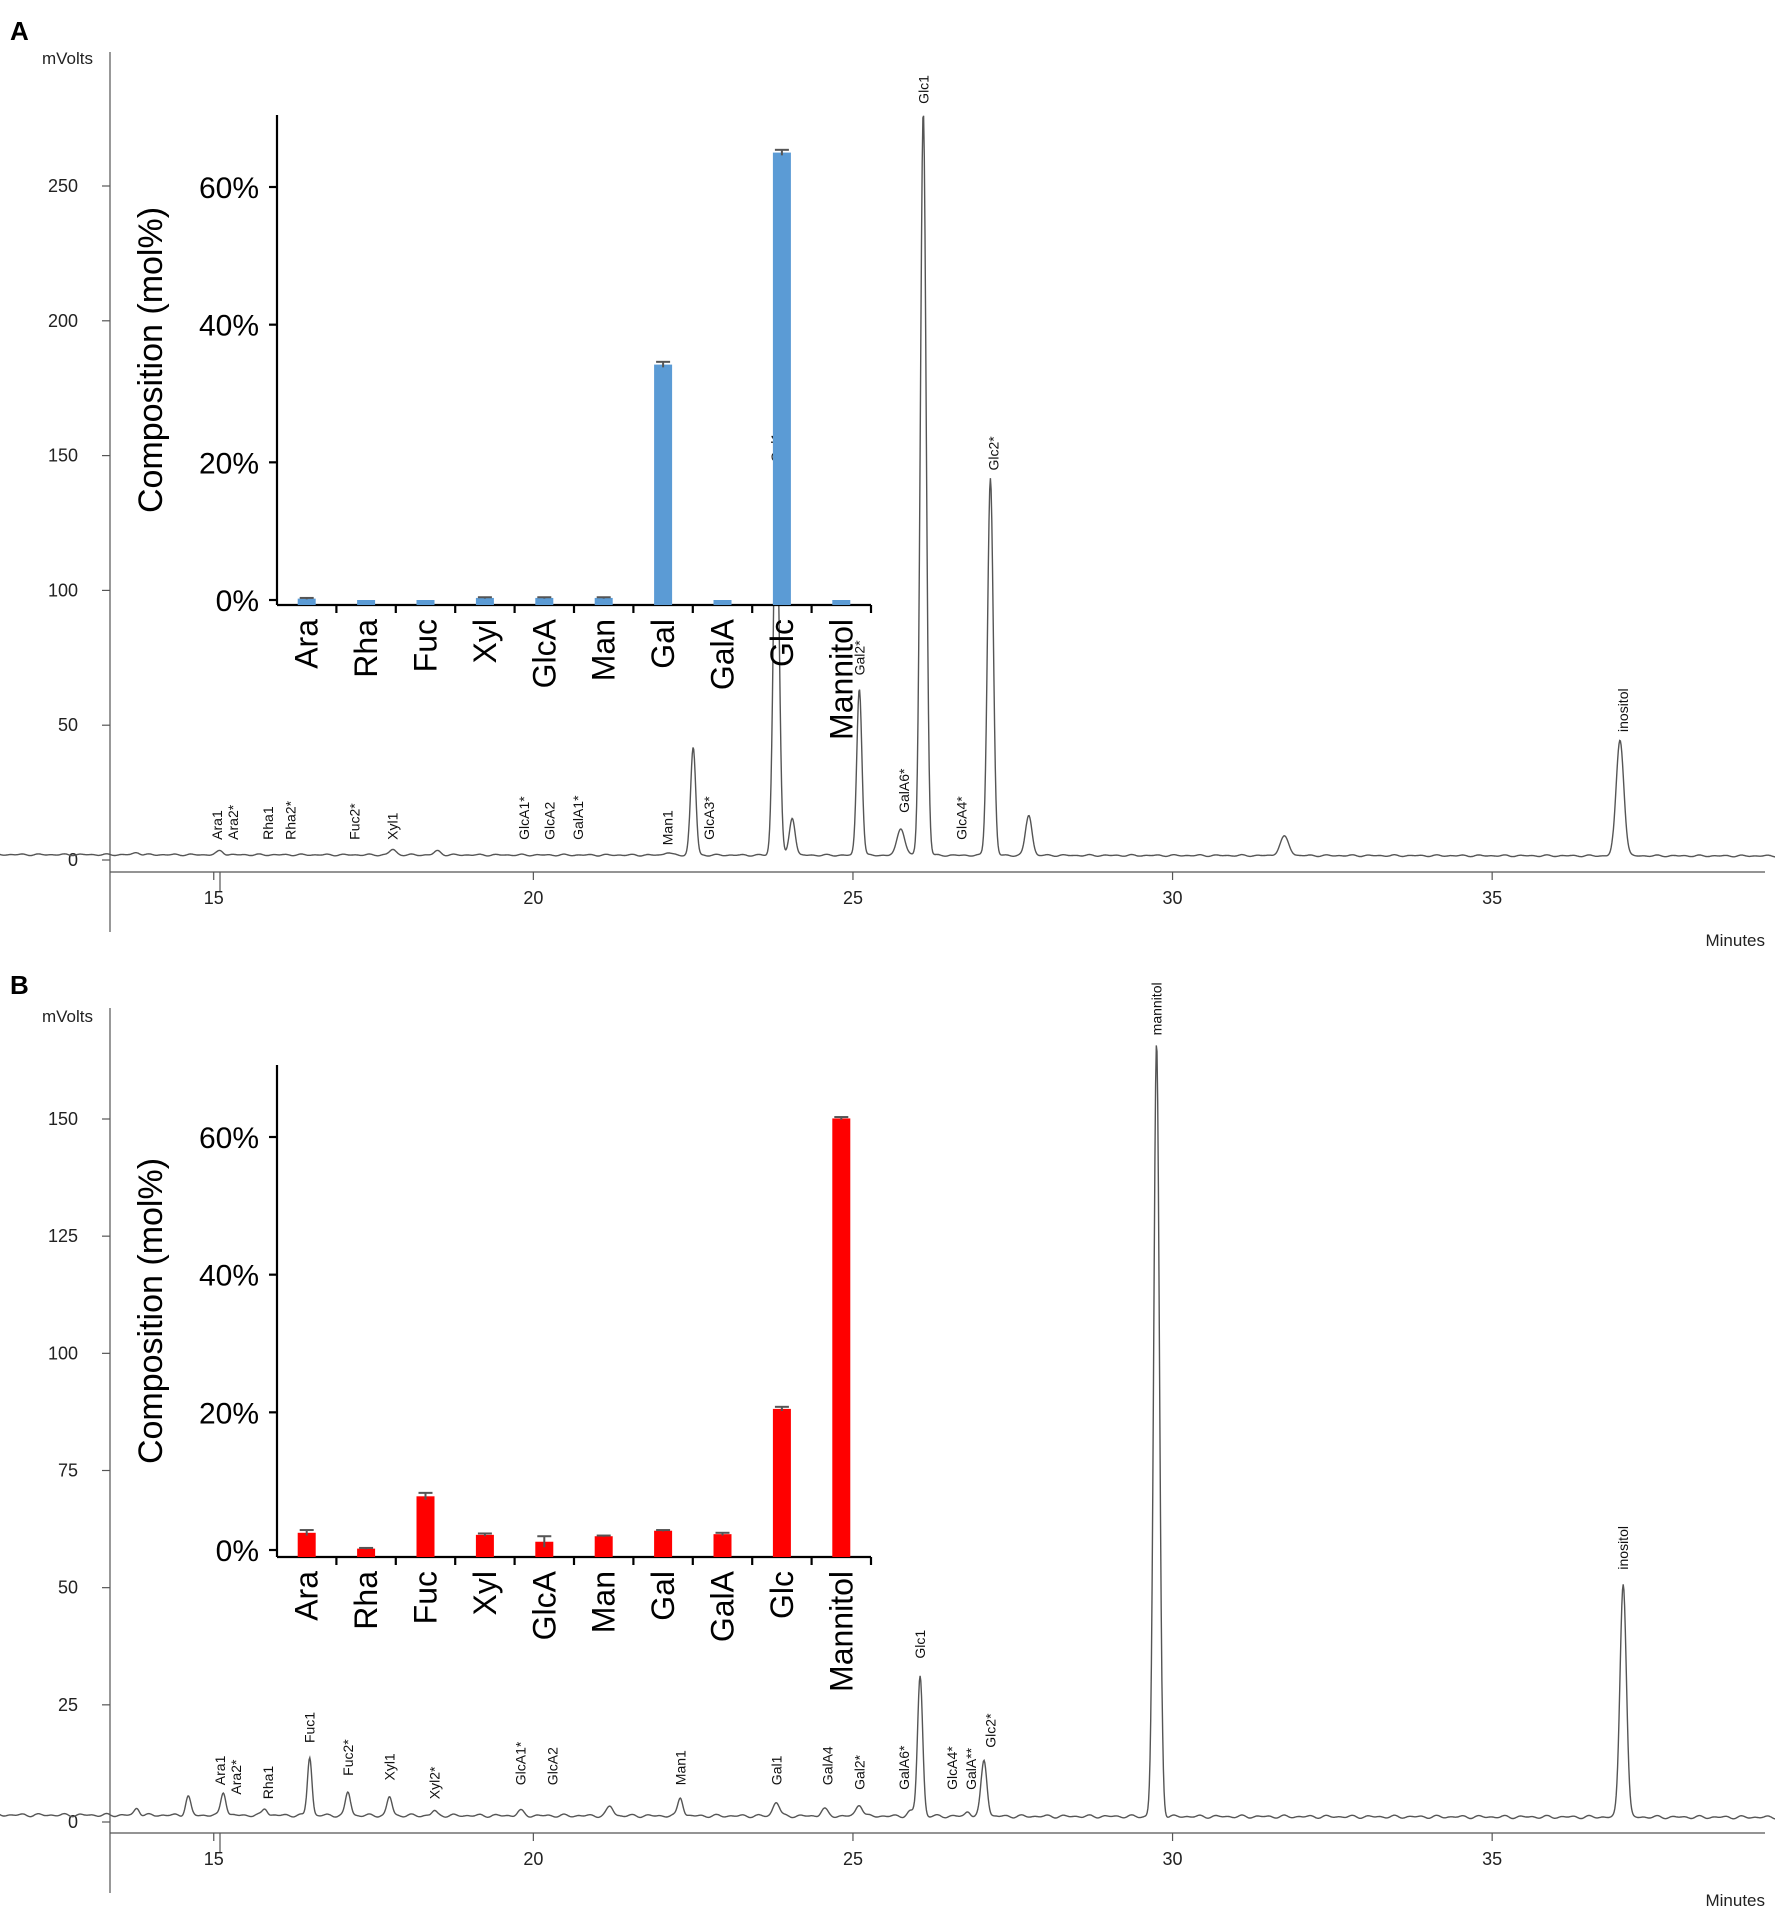 The image size is (1775, 1912). What do you see at coordinates (307, 644) in the screenshot?
I see `inset-category-label: Ara` at bounding box center [307, 644].